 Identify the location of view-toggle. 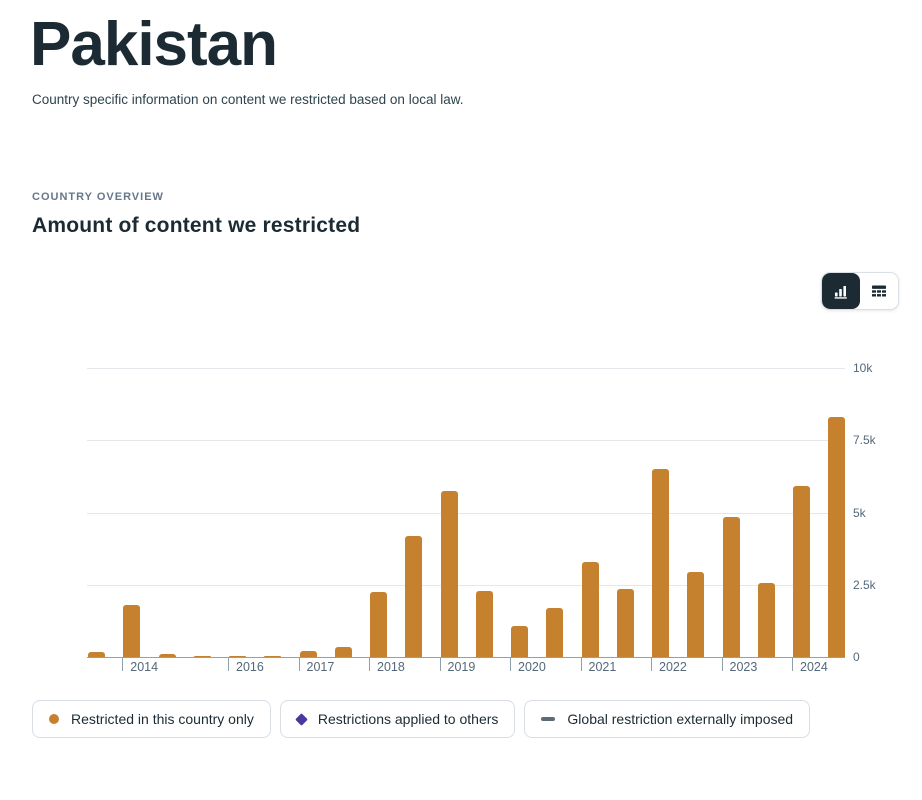
(860, 291).